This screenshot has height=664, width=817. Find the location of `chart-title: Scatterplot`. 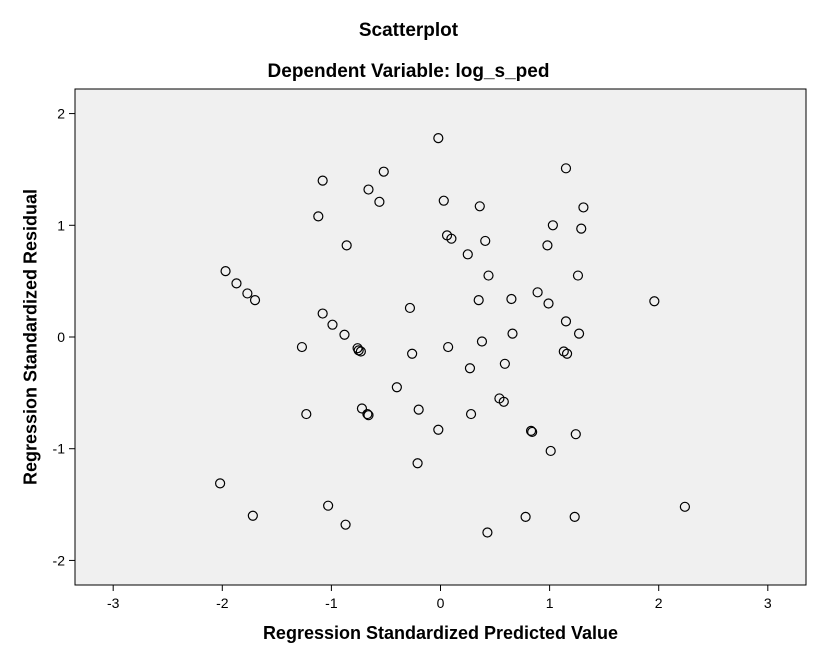

chart-title: Scatterplot is located at coordinates (408, 30).